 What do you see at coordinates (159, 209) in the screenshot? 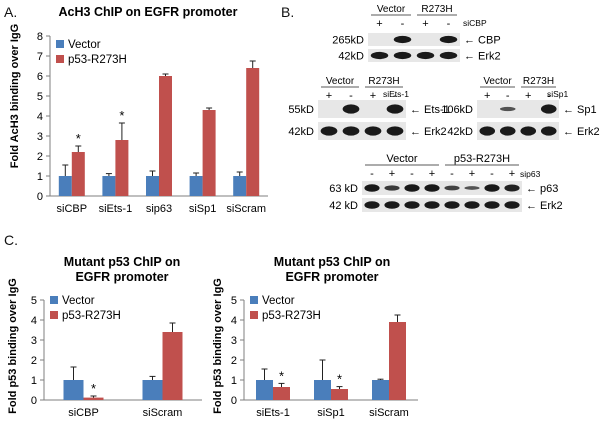
I see `x-tick-label: sip63` at bounding box center [159, 209].